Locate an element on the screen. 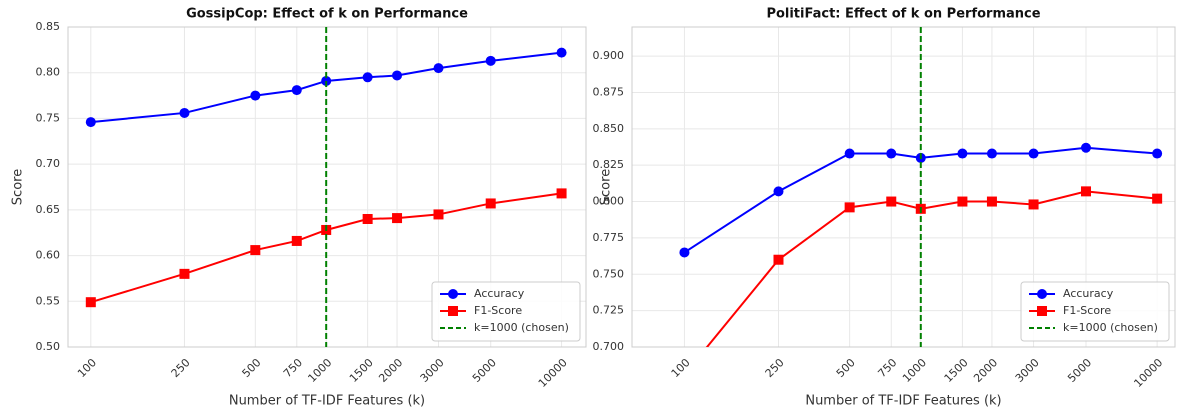 The height and width of the screenshot is (417, 1181). y-tick-label: 0.750 is located at coordinates (609, 273).